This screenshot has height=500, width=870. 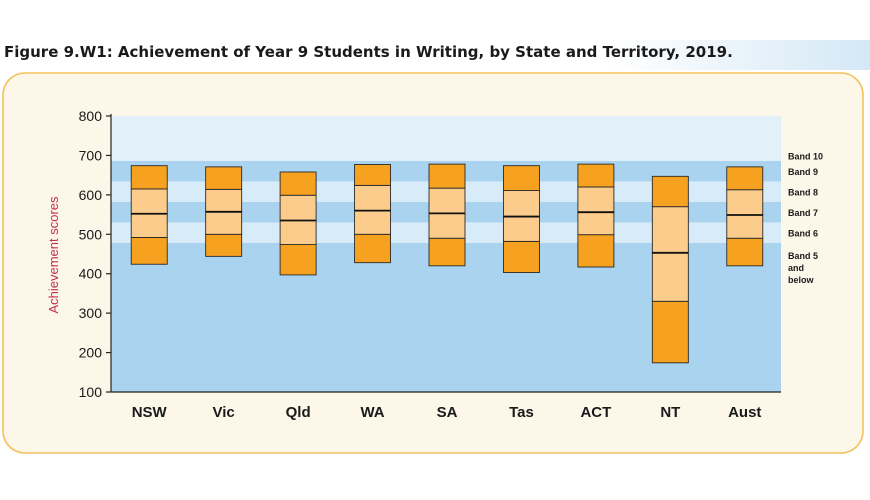 I want to click on band-label: Band 7, so click(x=803, y=213).